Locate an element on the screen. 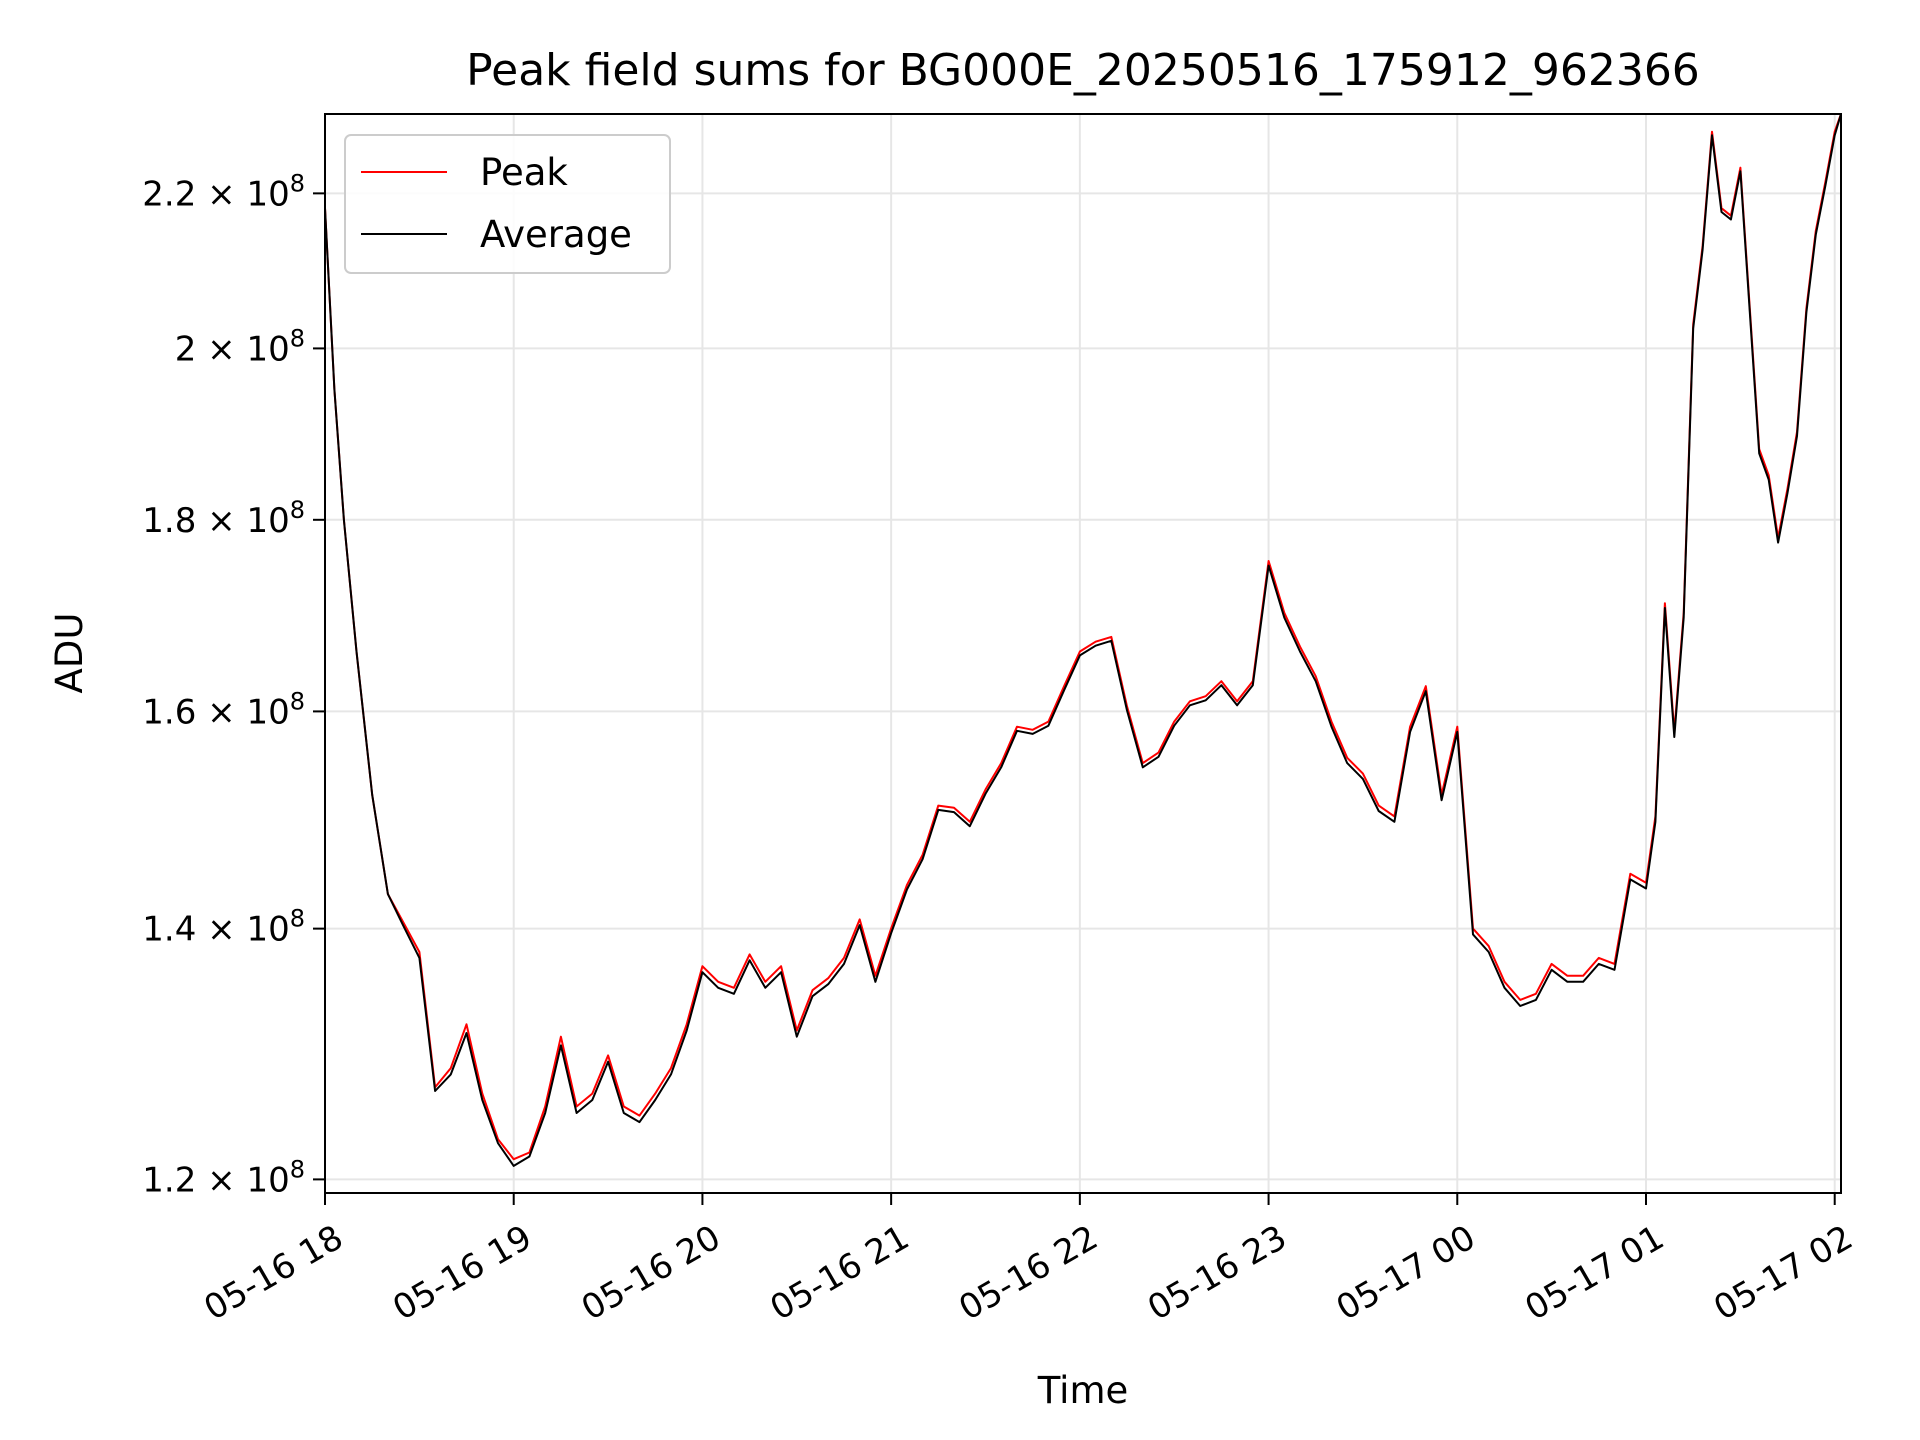 Image resolution: width=1920 pixels, height=1440 pixels. y-axis-label: ADU is located at coordinates (69, 653).